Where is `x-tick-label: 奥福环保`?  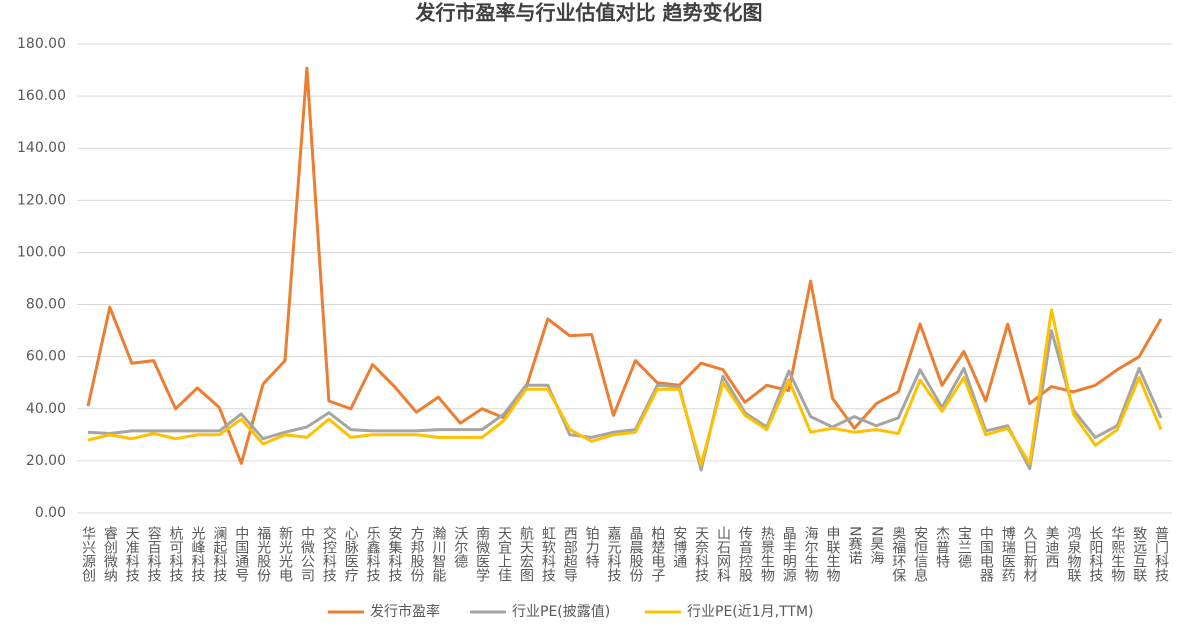 x-tick-label: 奥福环保 is located at coordinates (898, 553).